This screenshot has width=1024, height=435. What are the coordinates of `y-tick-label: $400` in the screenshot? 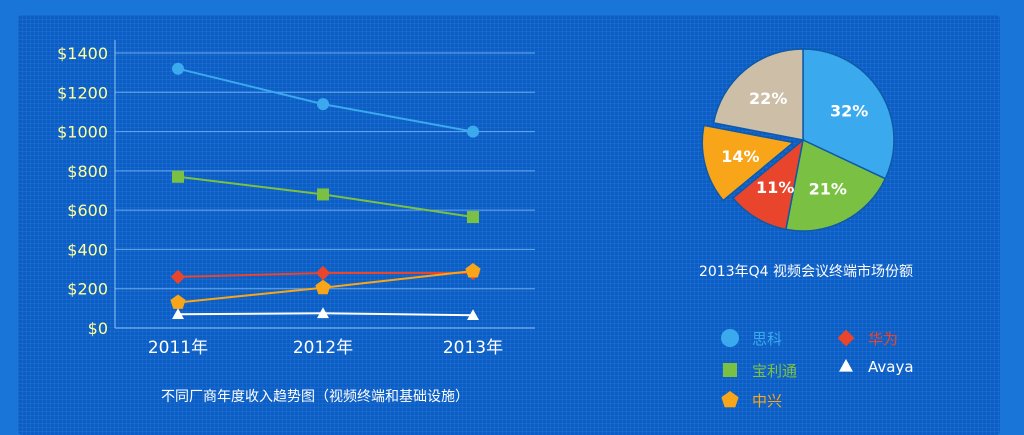 It's located at (87, 249).